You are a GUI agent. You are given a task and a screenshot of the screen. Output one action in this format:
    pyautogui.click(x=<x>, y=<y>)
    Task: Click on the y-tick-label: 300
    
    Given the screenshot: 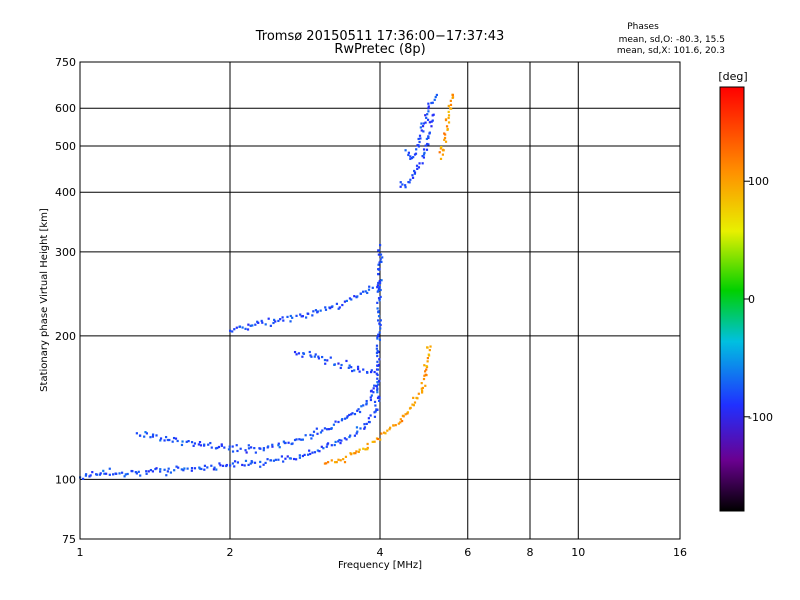 What is the action you would take?
    pyautogui.click(x=65, y=252)
    